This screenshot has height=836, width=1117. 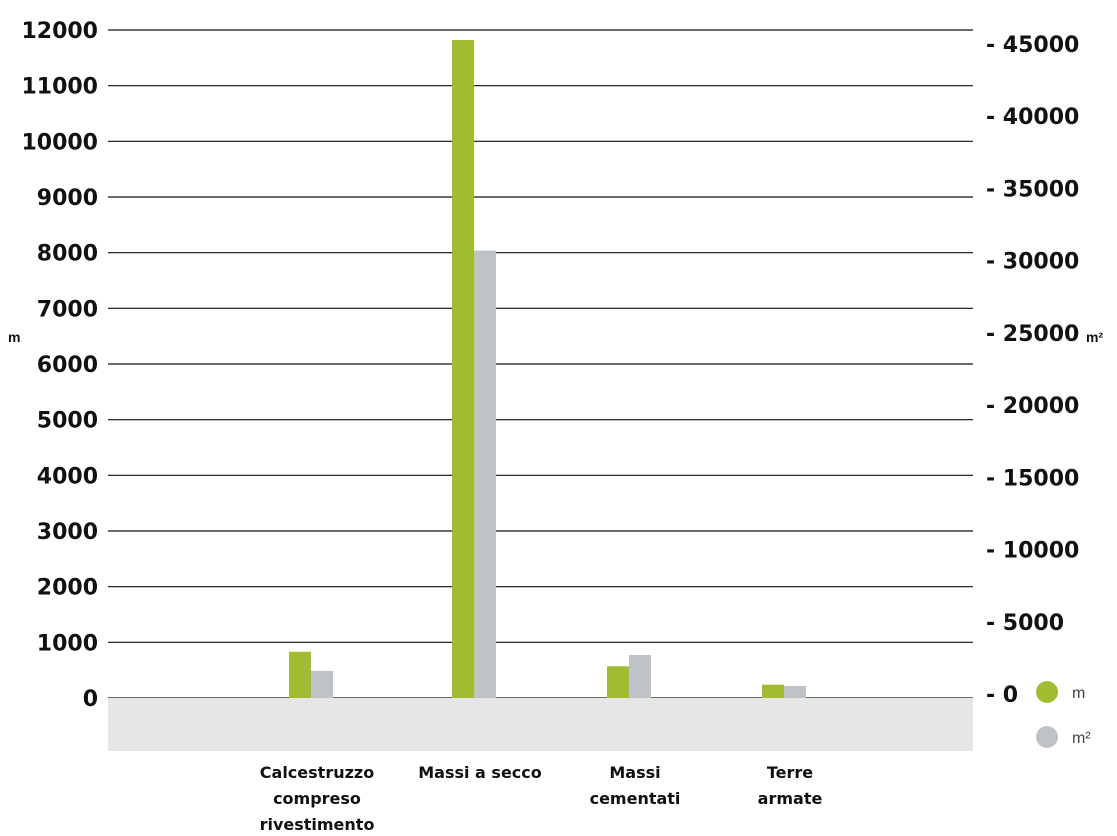 What do you see at coordinates (1032, 551) in the screenshot?
I see `right-tick-label: - 10000` at bounding box center [1032, 551].